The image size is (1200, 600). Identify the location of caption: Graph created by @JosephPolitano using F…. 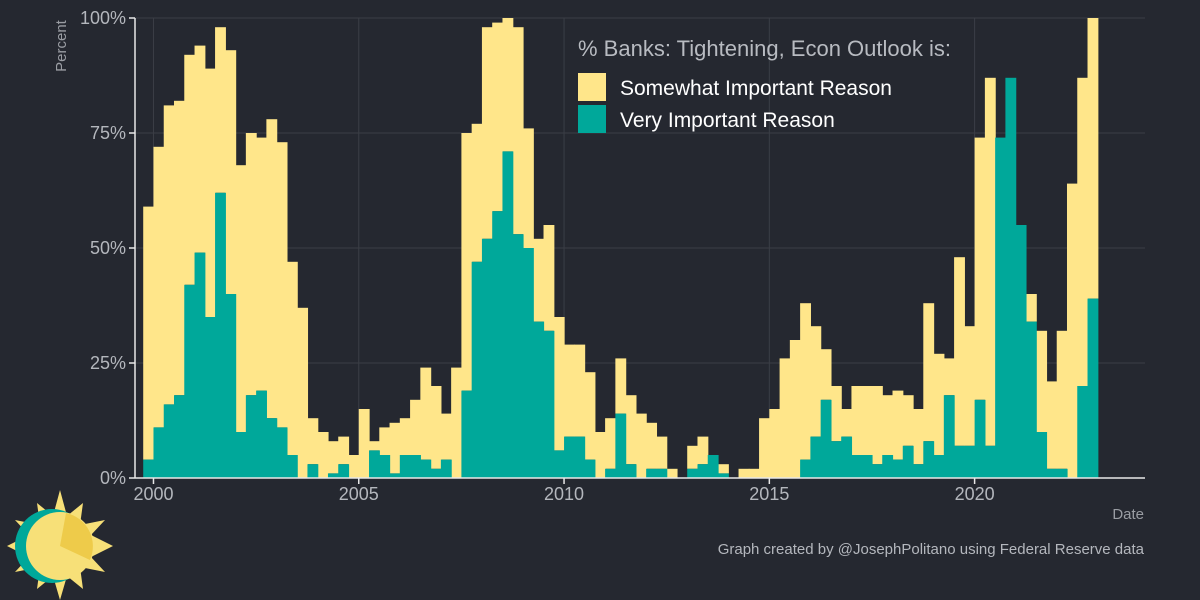
(931, 549).